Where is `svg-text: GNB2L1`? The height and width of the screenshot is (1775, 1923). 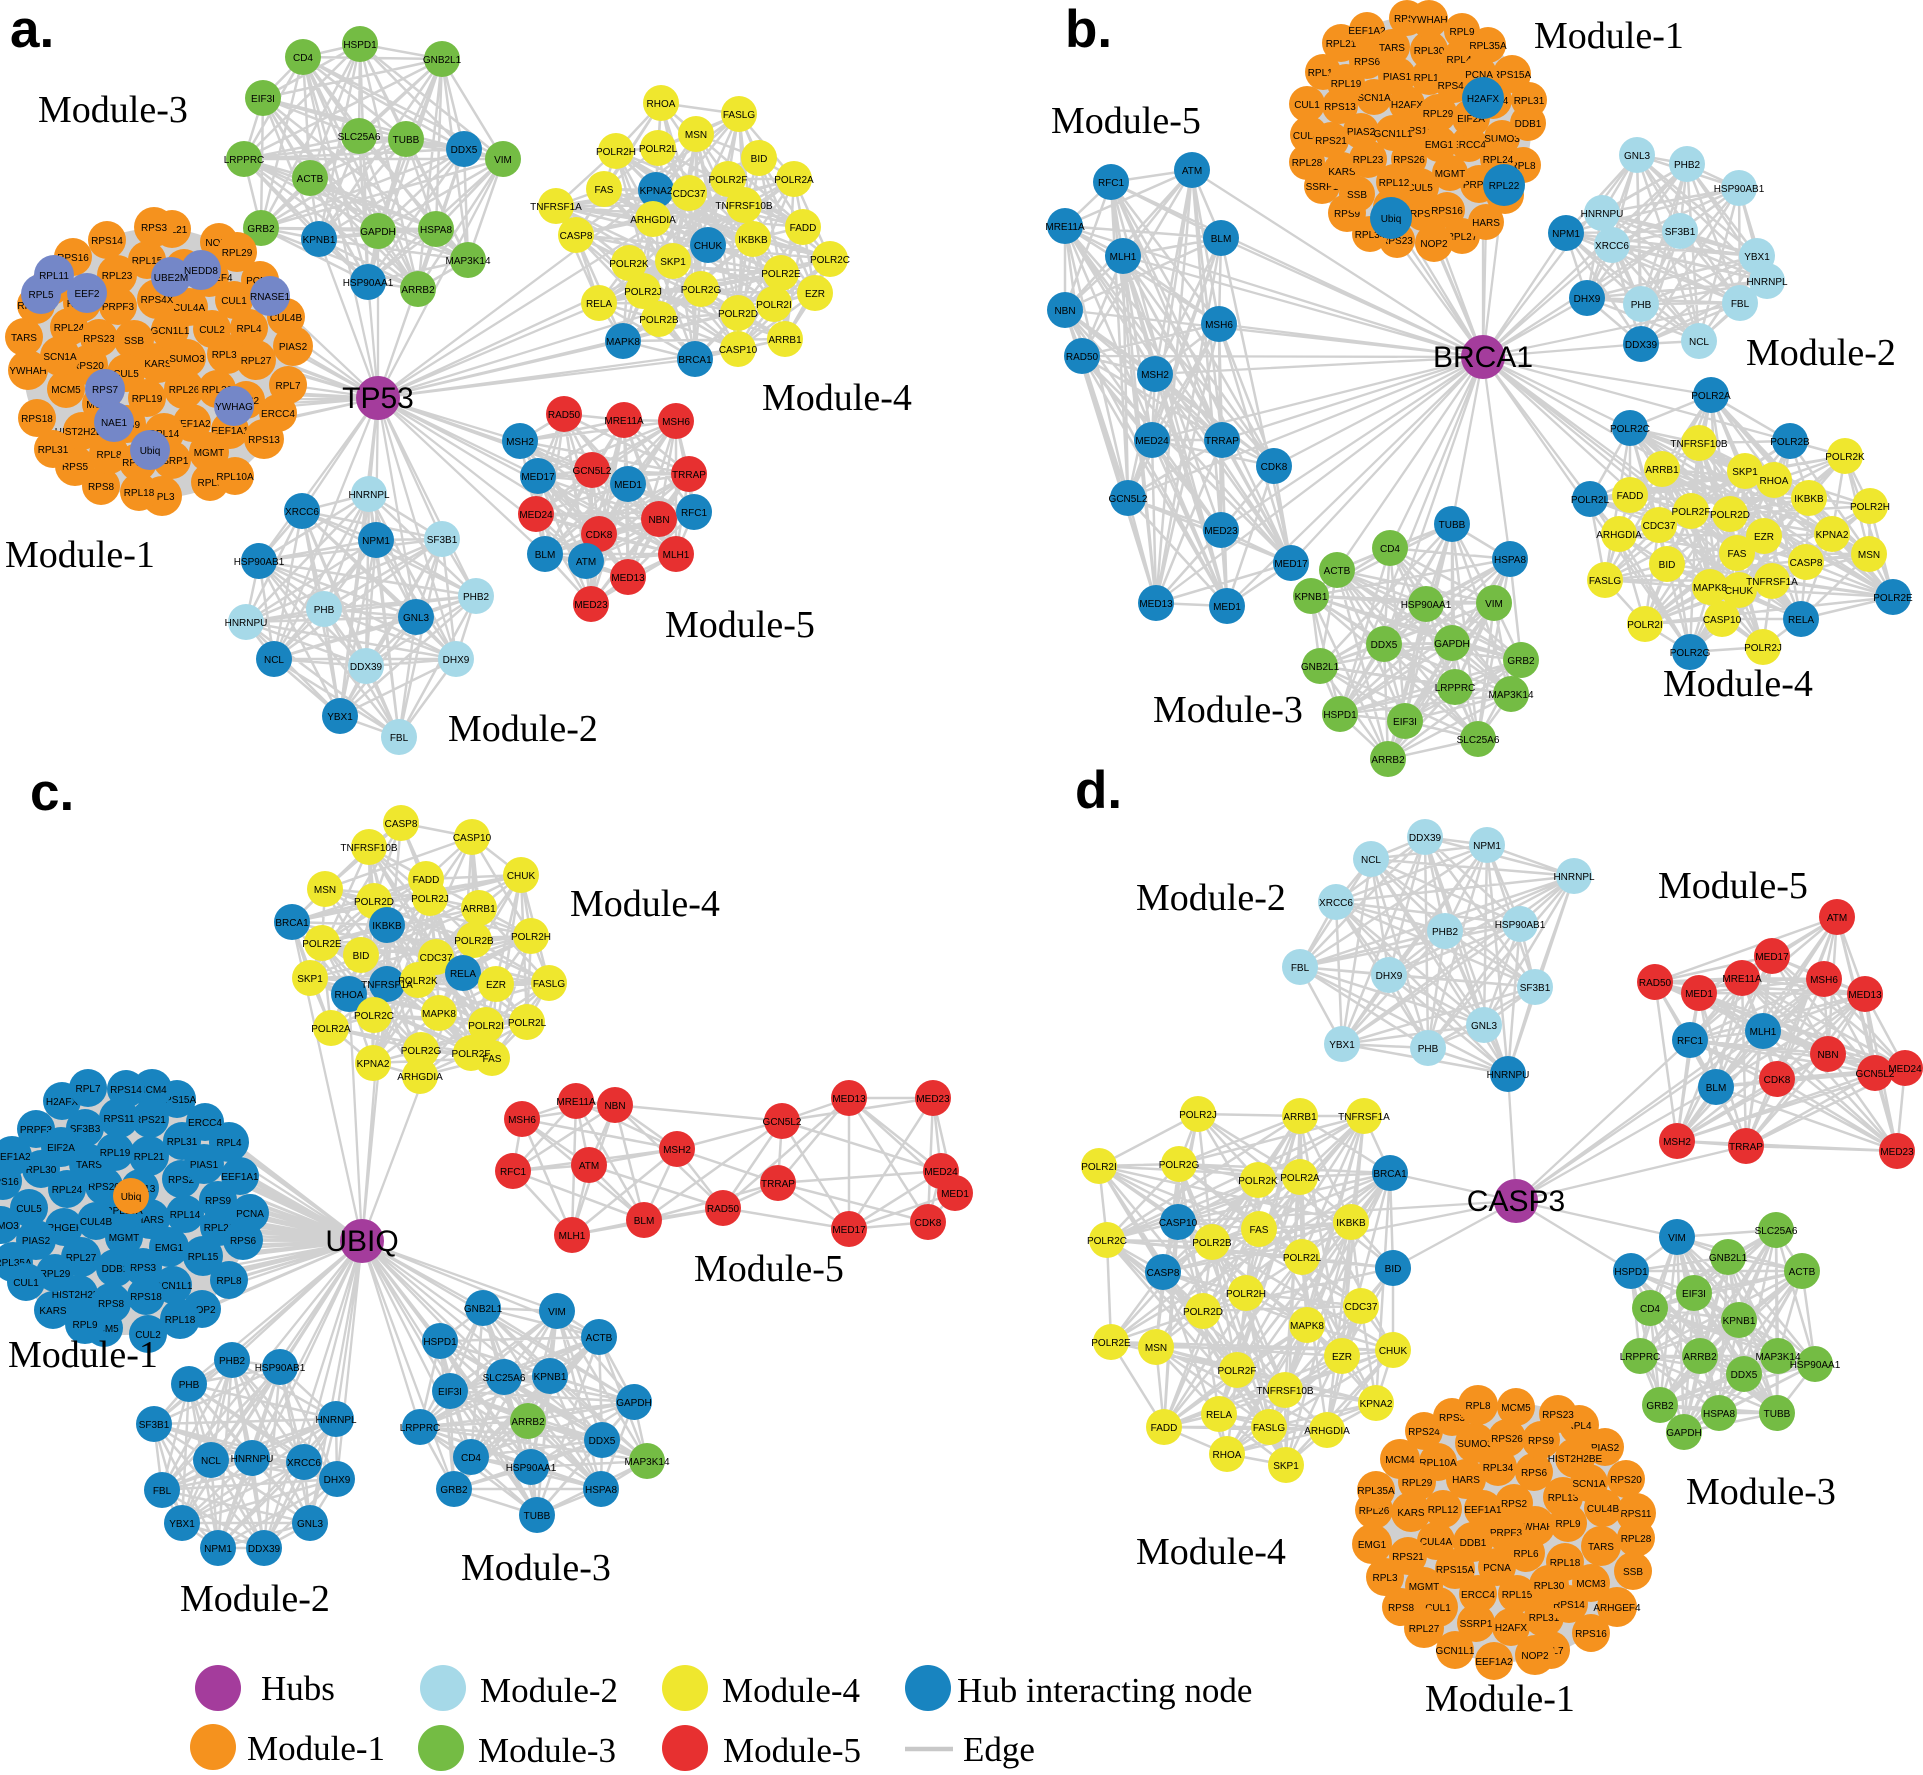 svg-text: GNB2L1 is located at coordinates (1320, 667).